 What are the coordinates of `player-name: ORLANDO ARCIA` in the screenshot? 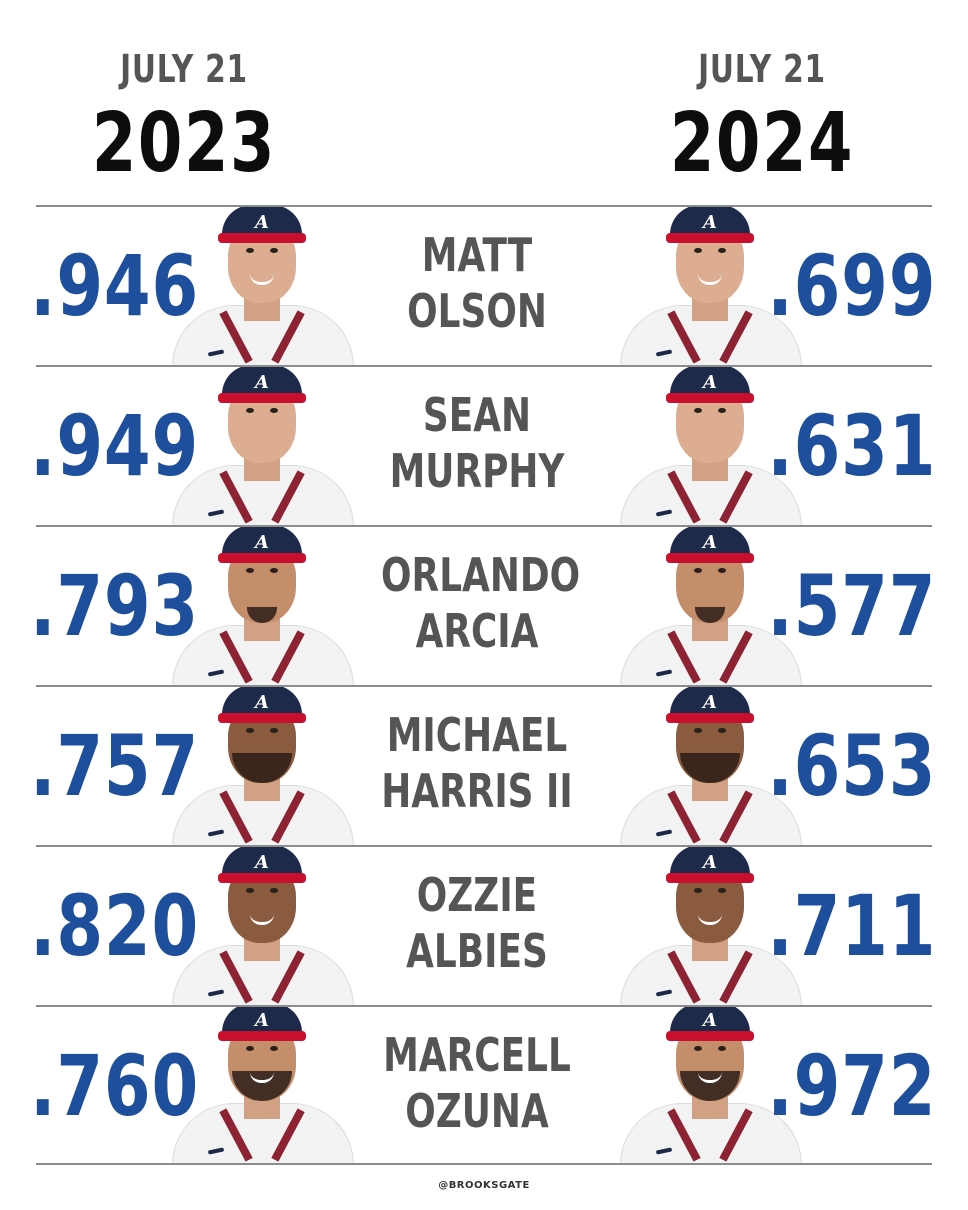 It's located at (481, 603).